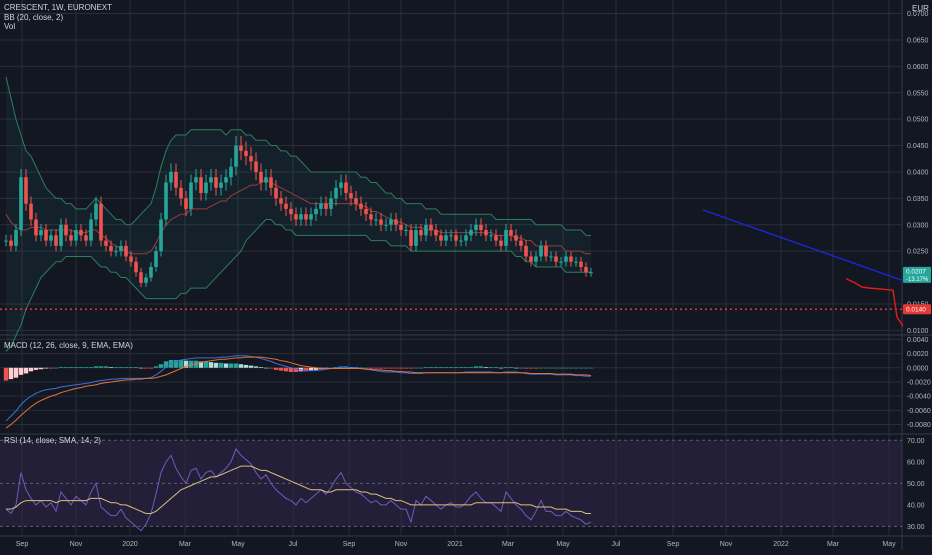 The image size is (932, 555). What do you see at coordinates (918, 331) in the screenshot?
I see `price-tick-11: 0.0100` at bounding box center [918, 331].